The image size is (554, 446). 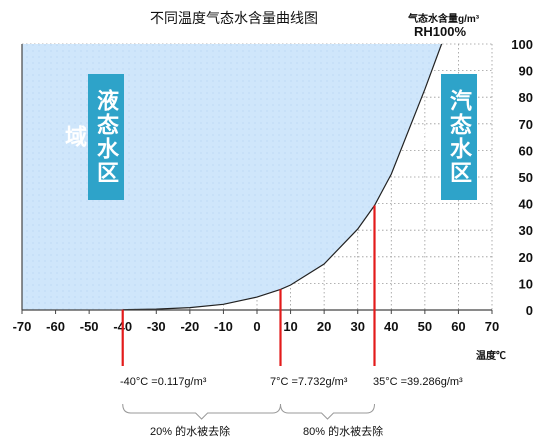 I want to click on y-tick-label: 50, so click(x=526, y=177).